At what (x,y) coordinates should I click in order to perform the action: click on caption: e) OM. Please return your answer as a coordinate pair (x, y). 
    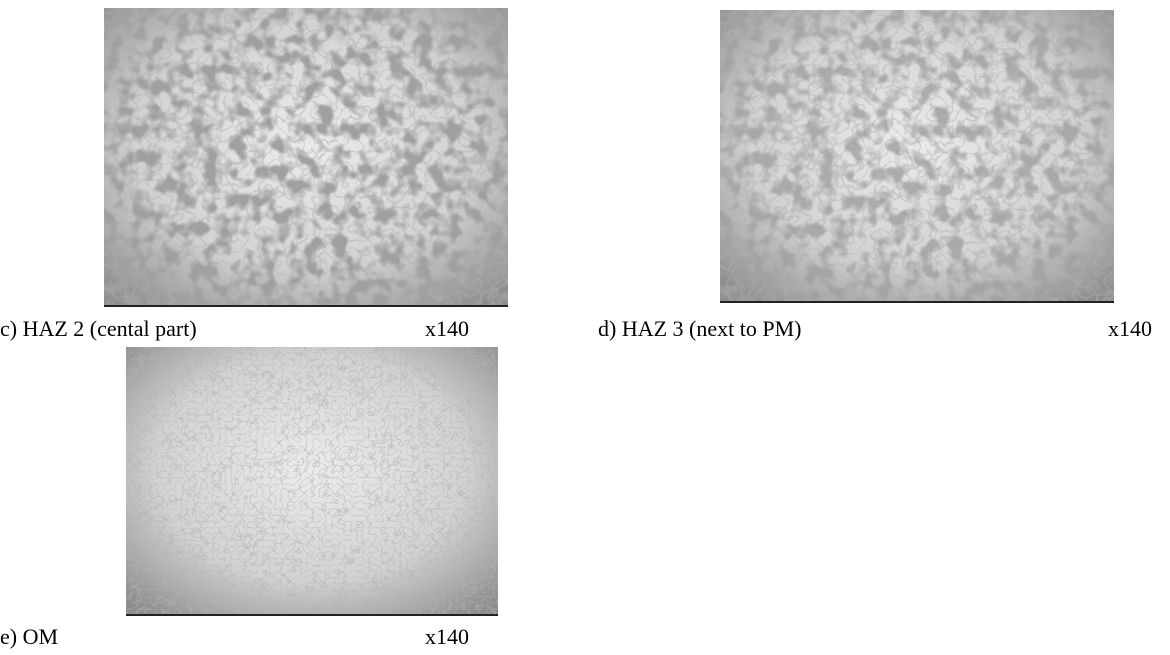
    Looking at the image, I should click on (29, 636).